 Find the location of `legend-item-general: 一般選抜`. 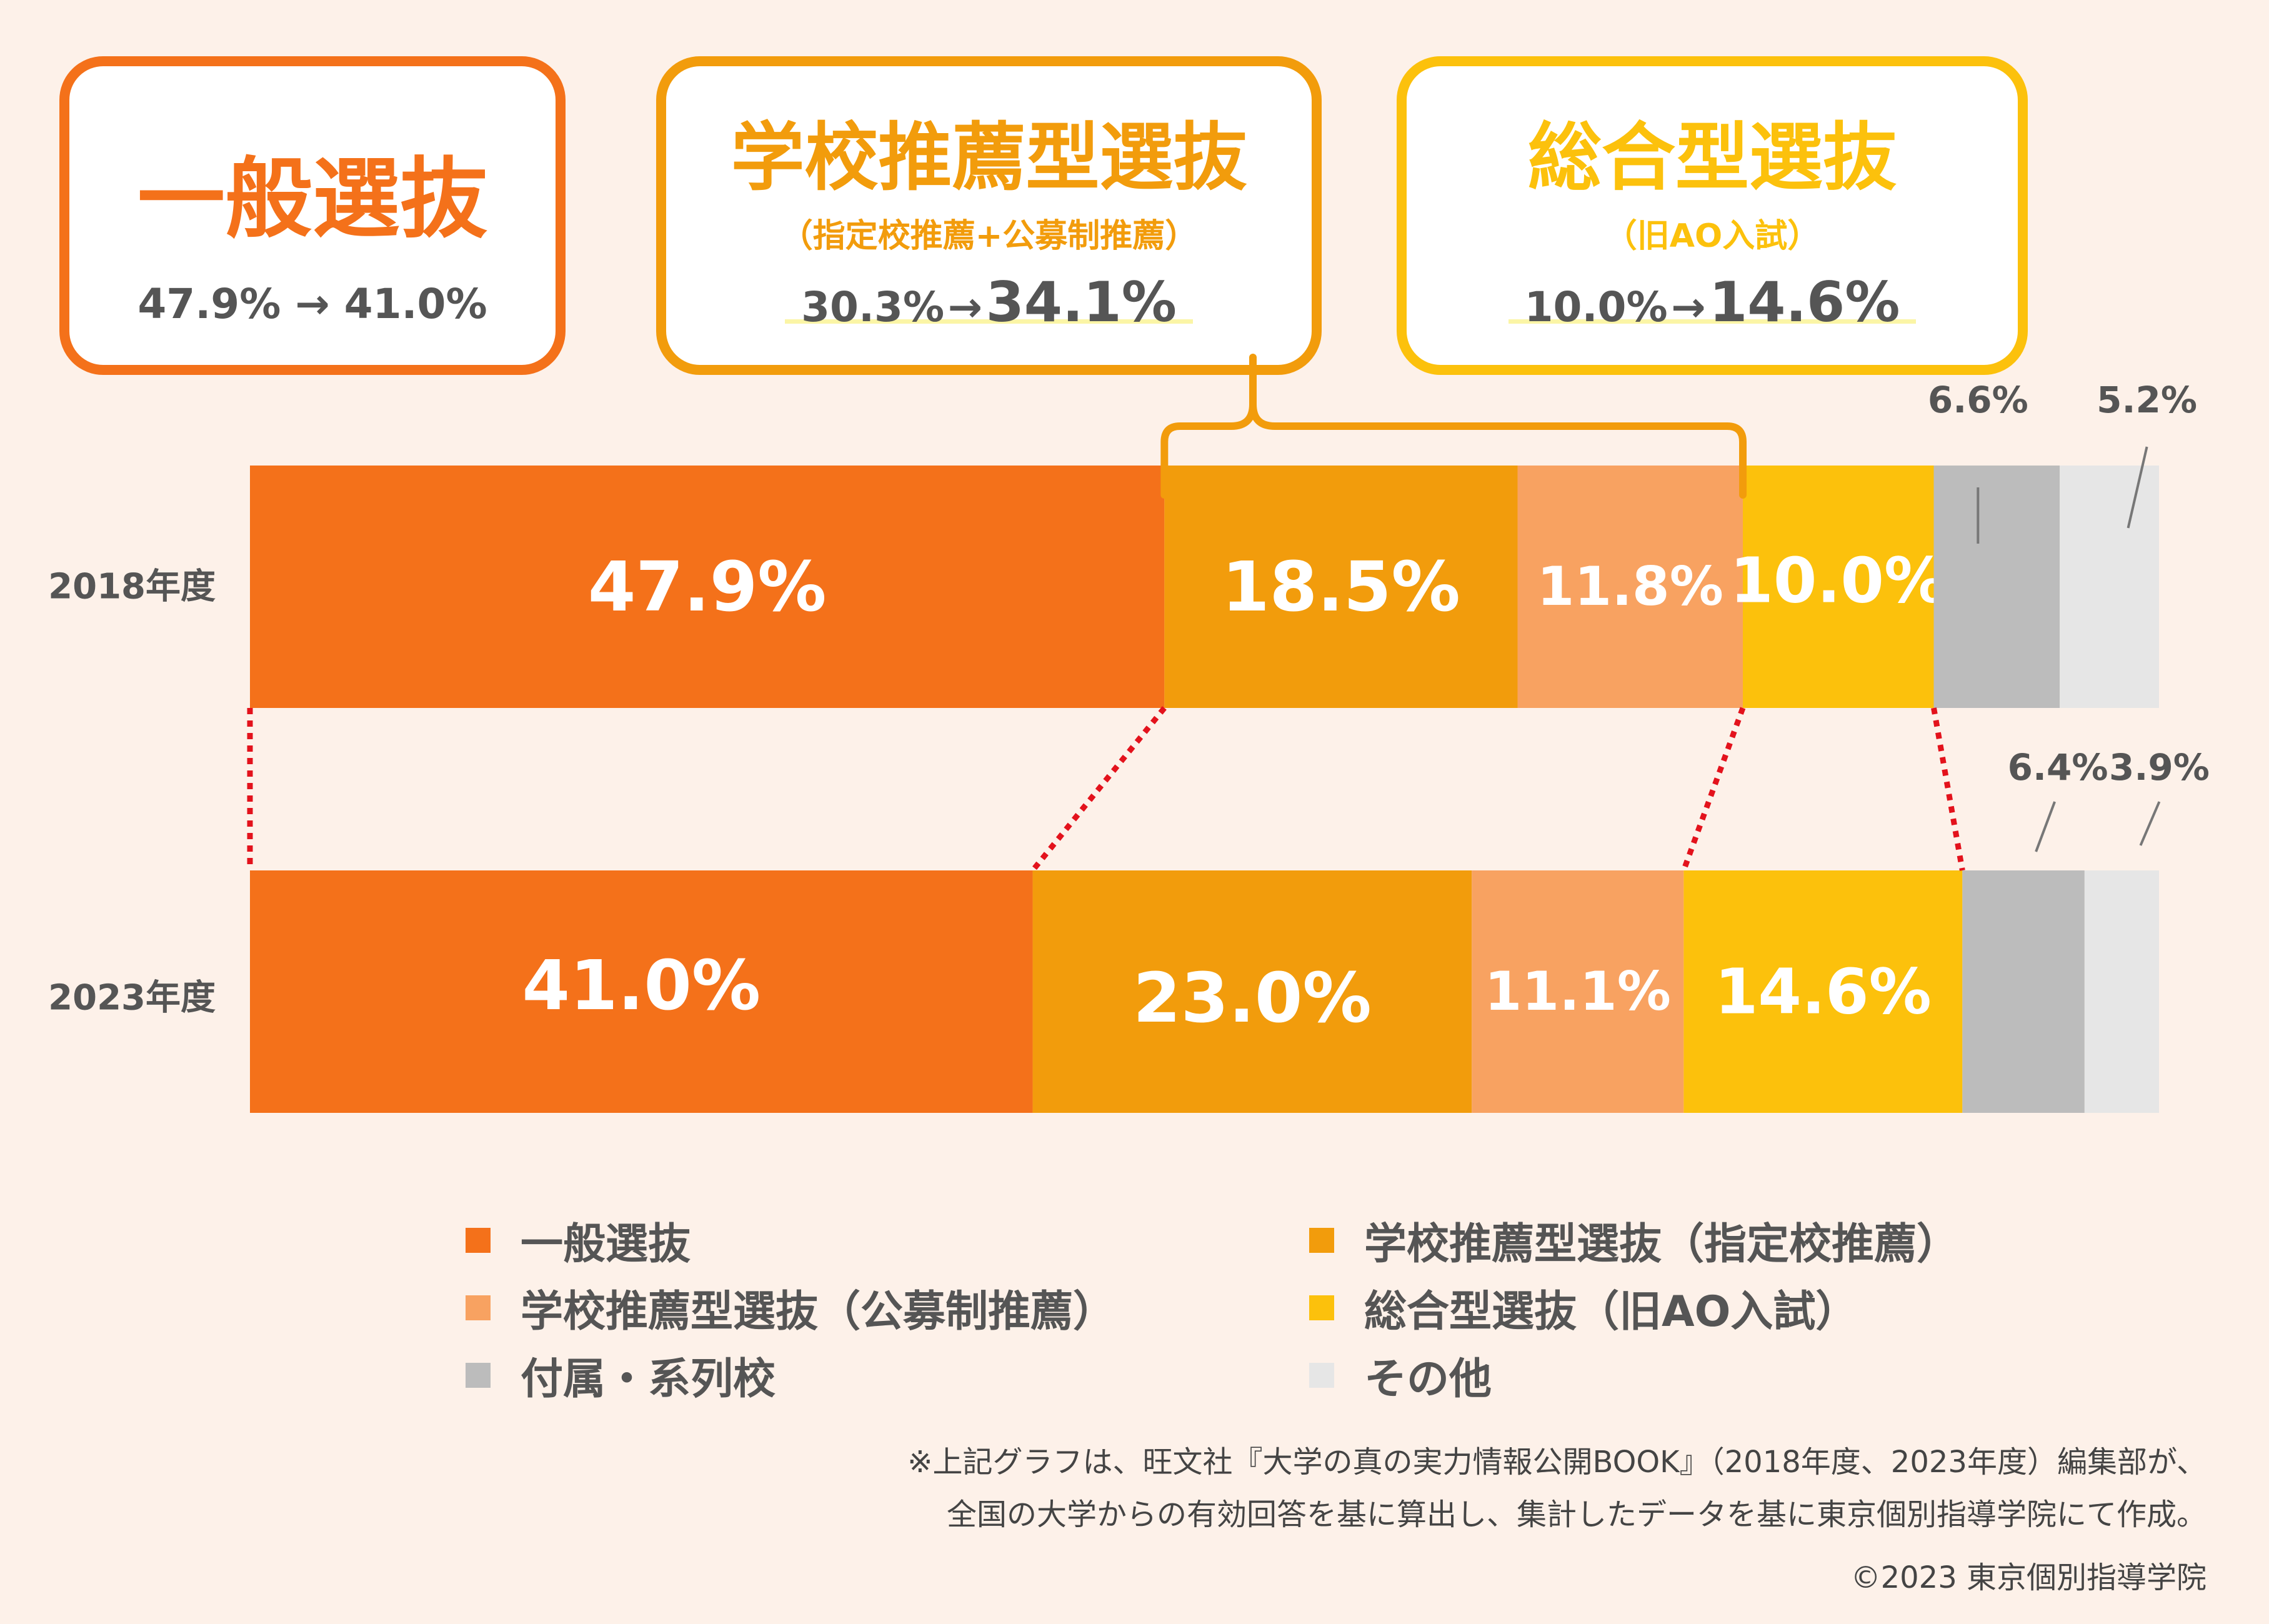

legend-item-general: 一般選抜 is located at coordinates (578, 1240).